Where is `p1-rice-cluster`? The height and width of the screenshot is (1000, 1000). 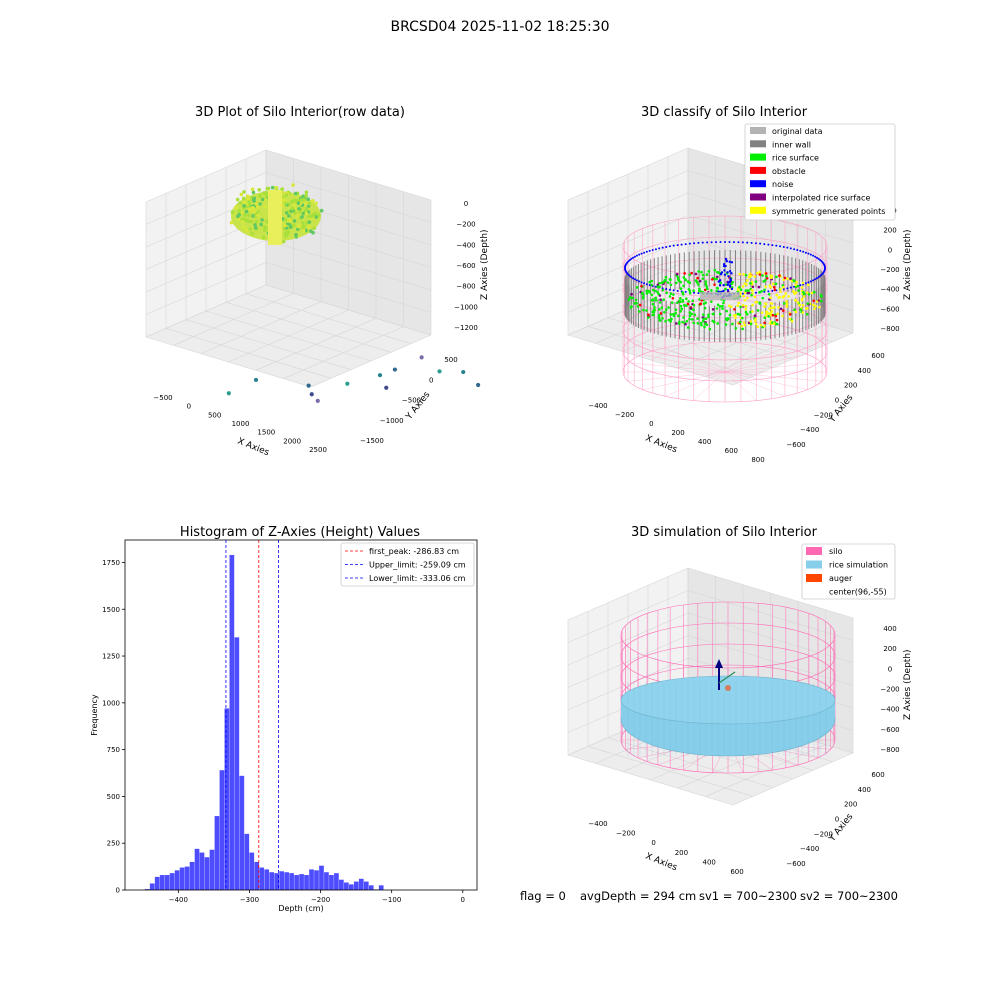 p1-rice-cluster is located at coordinates (276, 214).